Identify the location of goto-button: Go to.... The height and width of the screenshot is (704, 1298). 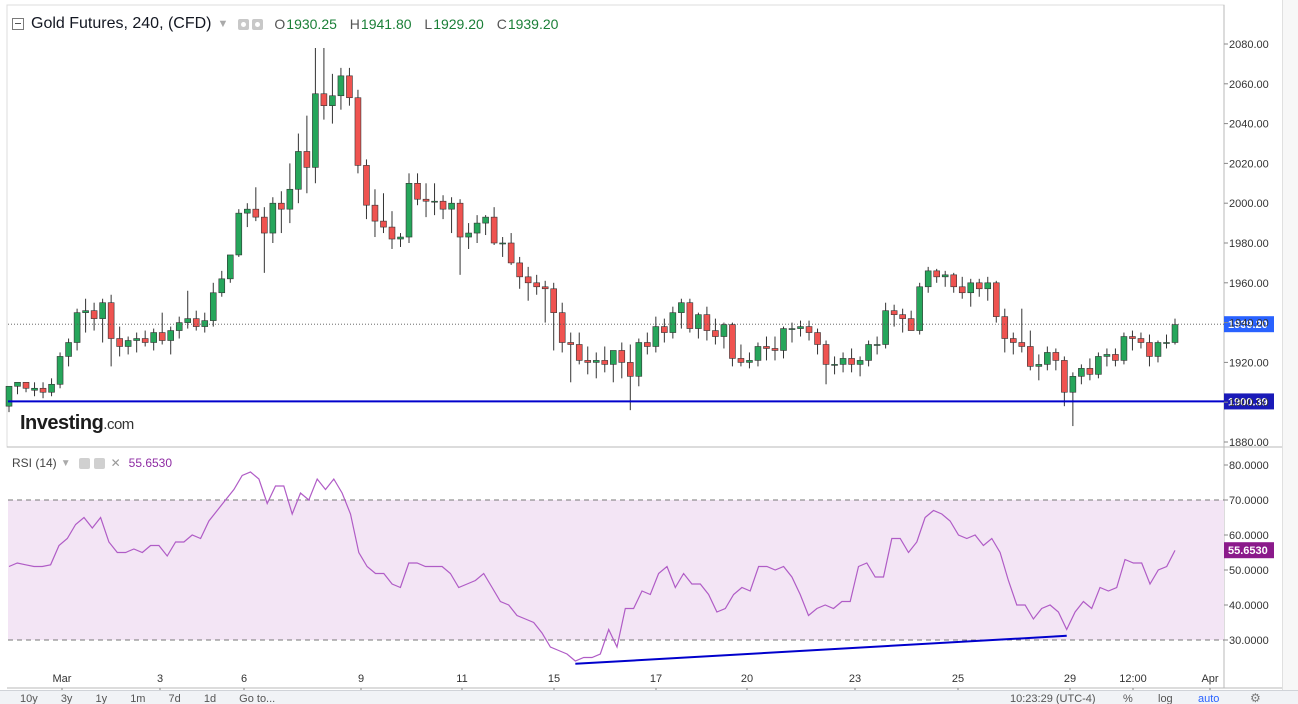
(257, 698).